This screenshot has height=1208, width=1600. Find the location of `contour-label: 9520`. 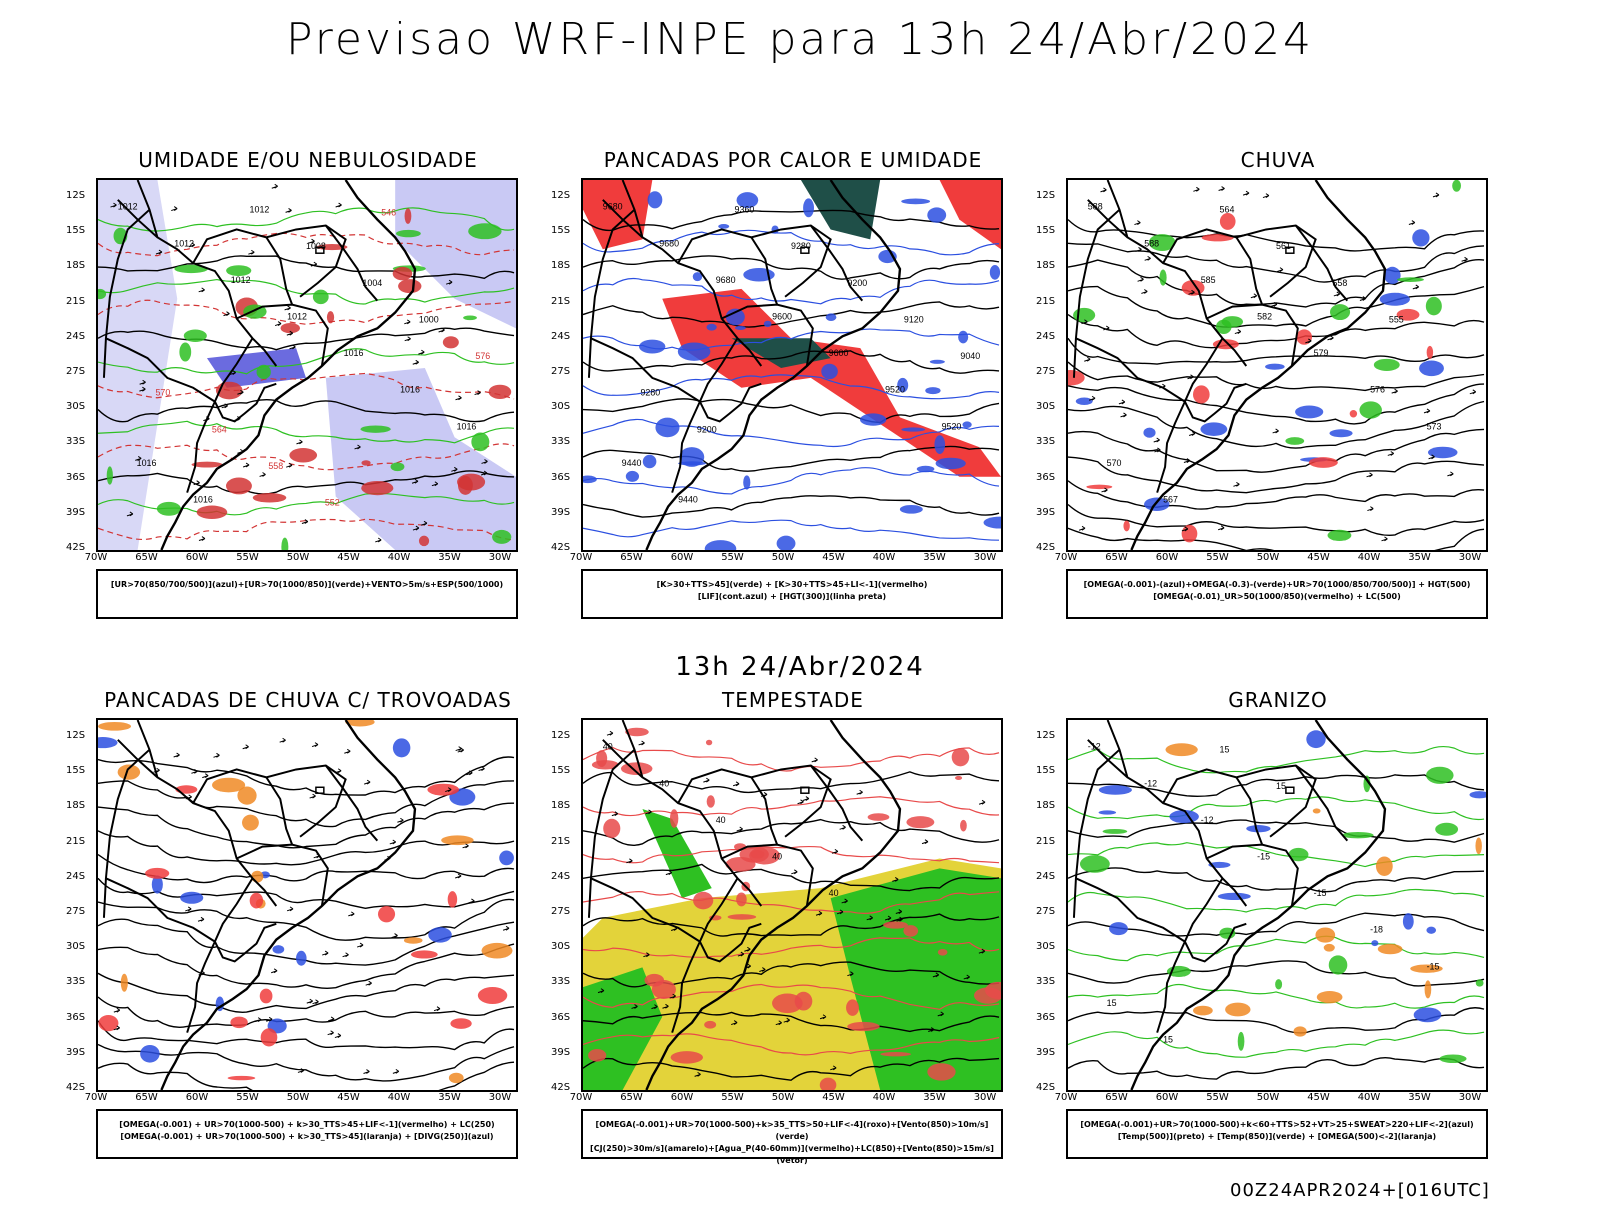

contour-label: 9520 is located at coordinates (895, 390).